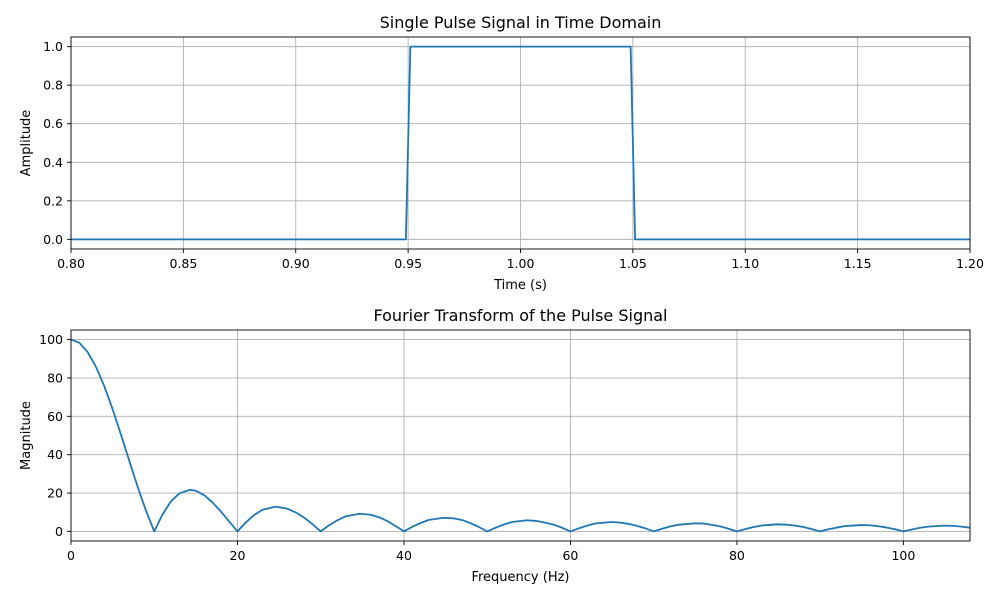  What do you see at coordinates (26, 435) in the screenshot?
I see `freq-y-axis-label: Magnitude` at bounding box center [26, 435].